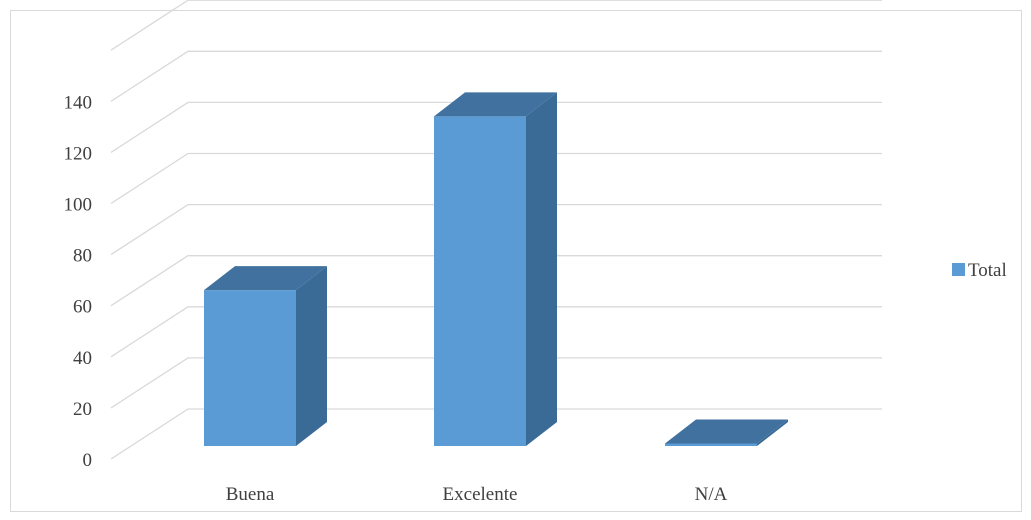  I want to click on x-axis-categories: Buena Excelente N/A, so click(477, 494).